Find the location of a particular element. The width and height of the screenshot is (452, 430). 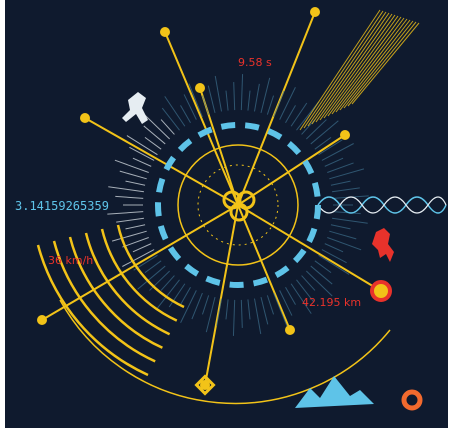

dotted-ring is located at coordinates (238, 205).